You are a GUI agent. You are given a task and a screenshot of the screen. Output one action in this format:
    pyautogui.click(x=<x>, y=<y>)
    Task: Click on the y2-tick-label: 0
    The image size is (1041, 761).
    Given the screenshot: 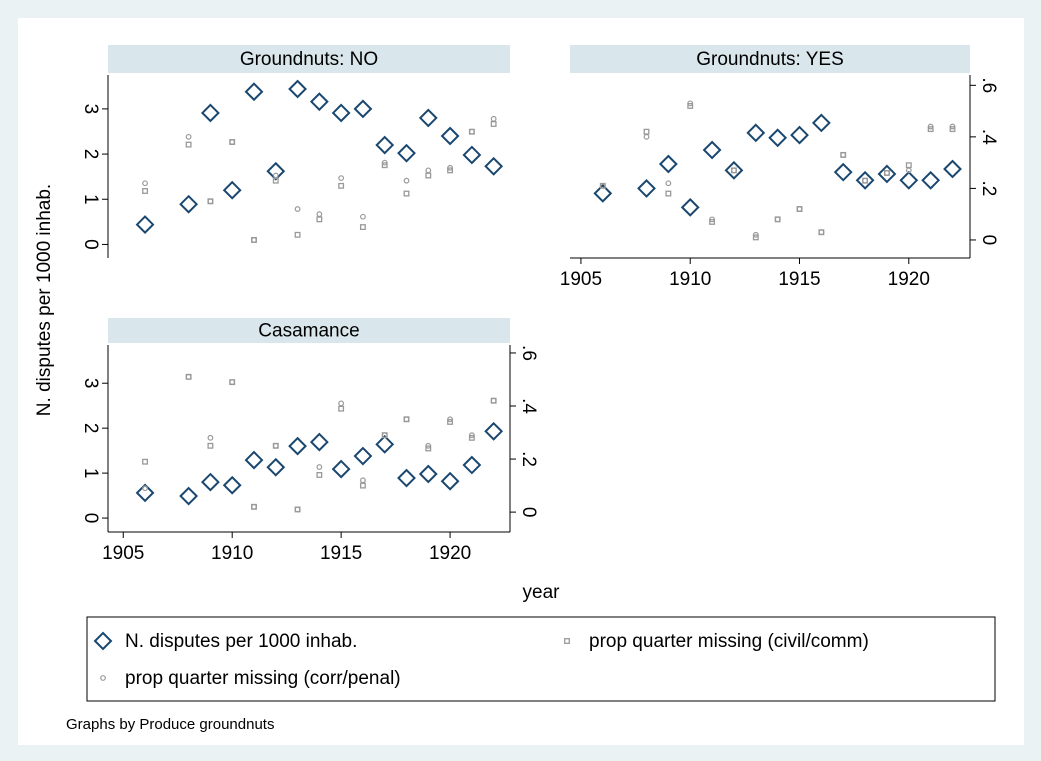 What is the action you would take?
    pyautogui.click(x=988, y=240)
    